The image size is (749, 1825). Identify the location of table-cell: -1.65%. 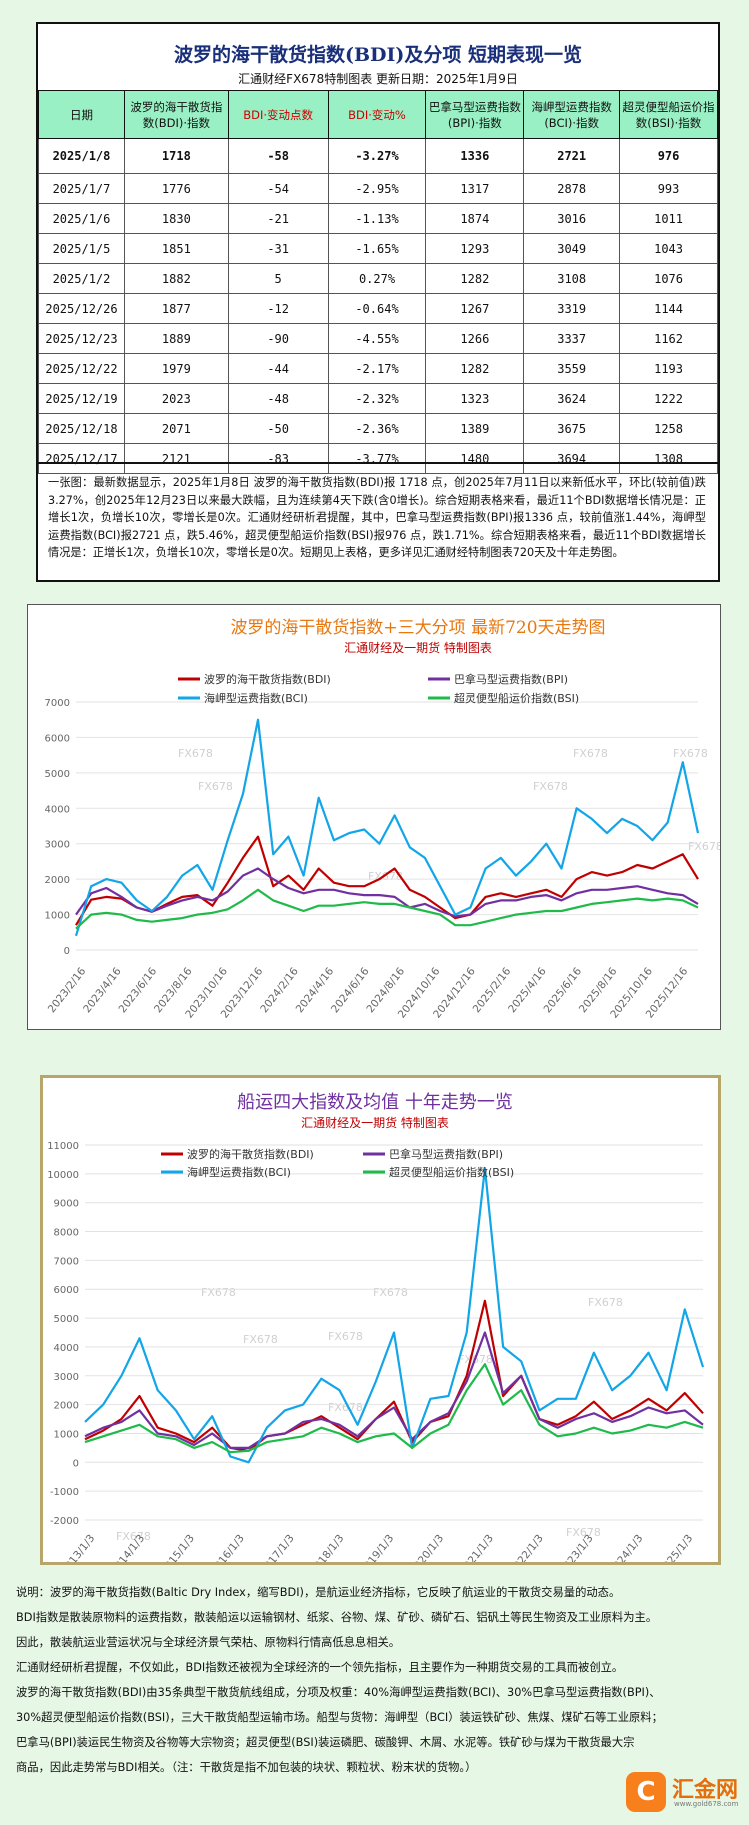
(377, 248).